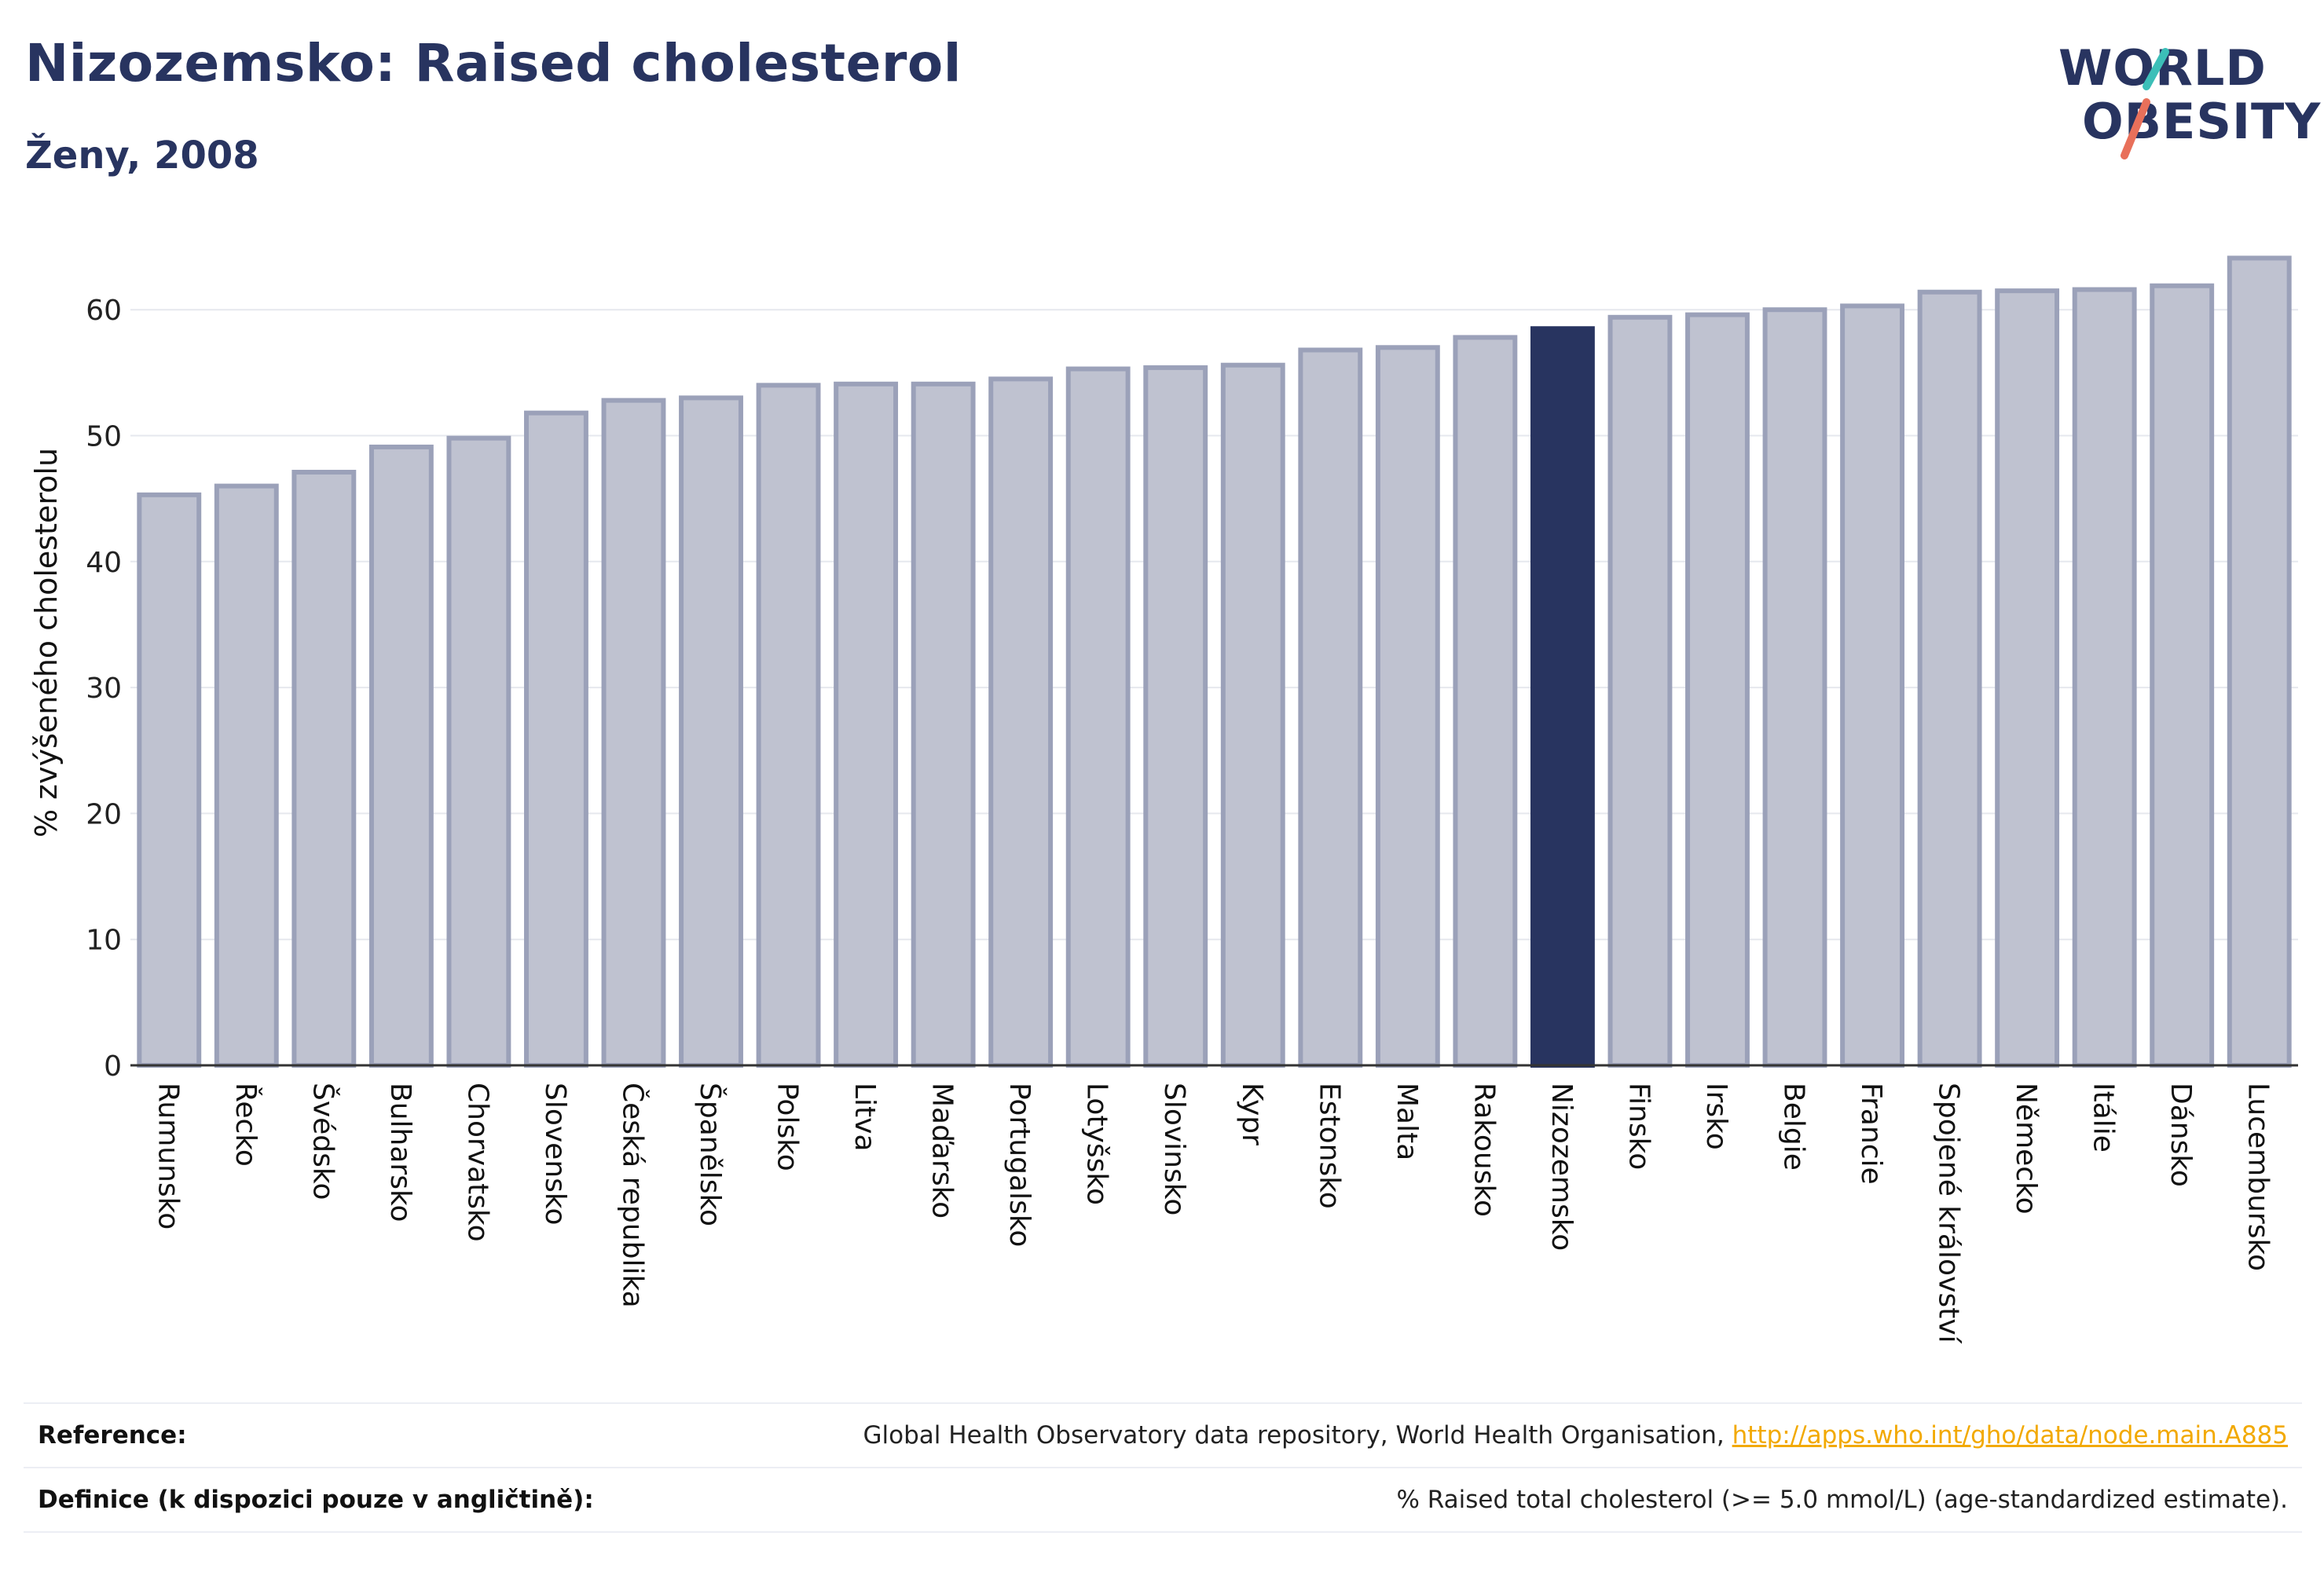 The width and height of the screenshot is (2324, 1576). I want to click on logo-word-world: WORLD, so click(2162, 68).